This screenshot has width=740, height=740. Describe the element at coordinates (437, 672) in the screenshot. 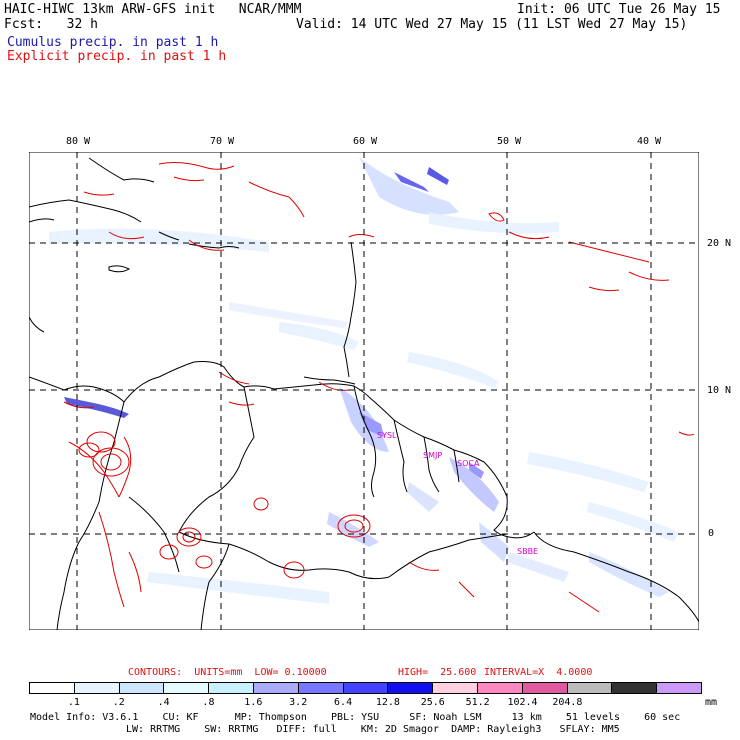

I see `contour-high: HIGH= 25.600` at that location.